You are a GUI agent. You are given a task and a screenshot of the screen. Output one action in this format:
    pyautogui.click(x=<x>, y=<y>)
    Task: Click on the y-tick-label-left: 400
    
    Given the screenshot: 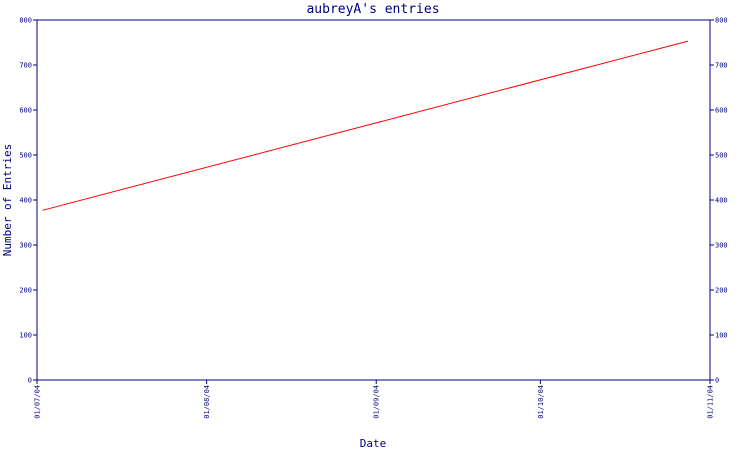 What is the action you would take?
    pyautogui.click(x=25, y=201)
    